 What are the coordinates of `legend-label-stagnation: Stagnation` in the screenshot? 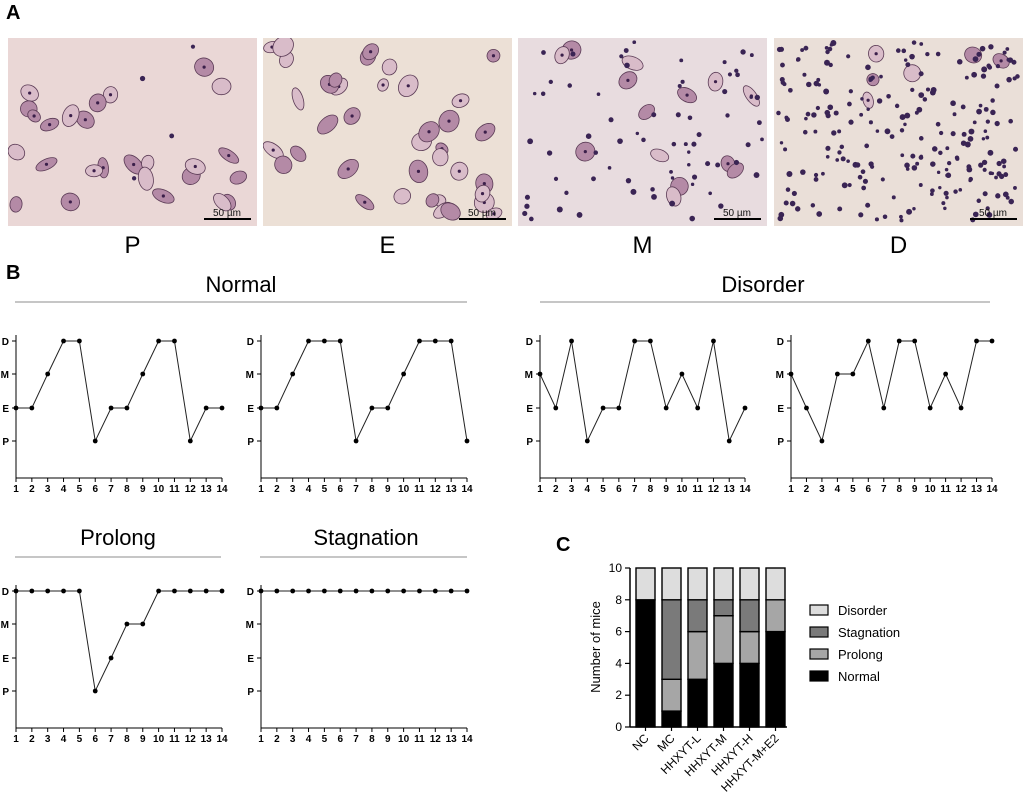 It's located at (869, 632).